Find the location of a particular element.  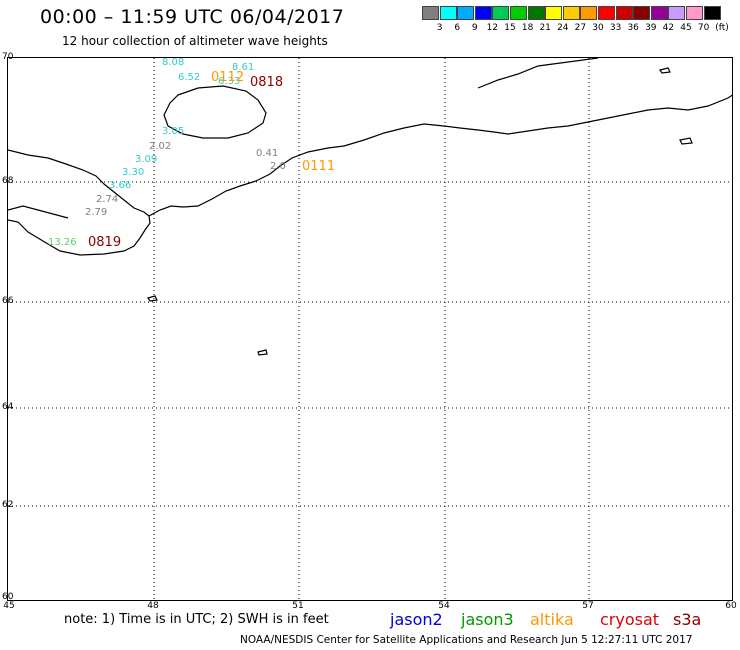

swh-observation: 3.30 is located at coordinates (133, 172).